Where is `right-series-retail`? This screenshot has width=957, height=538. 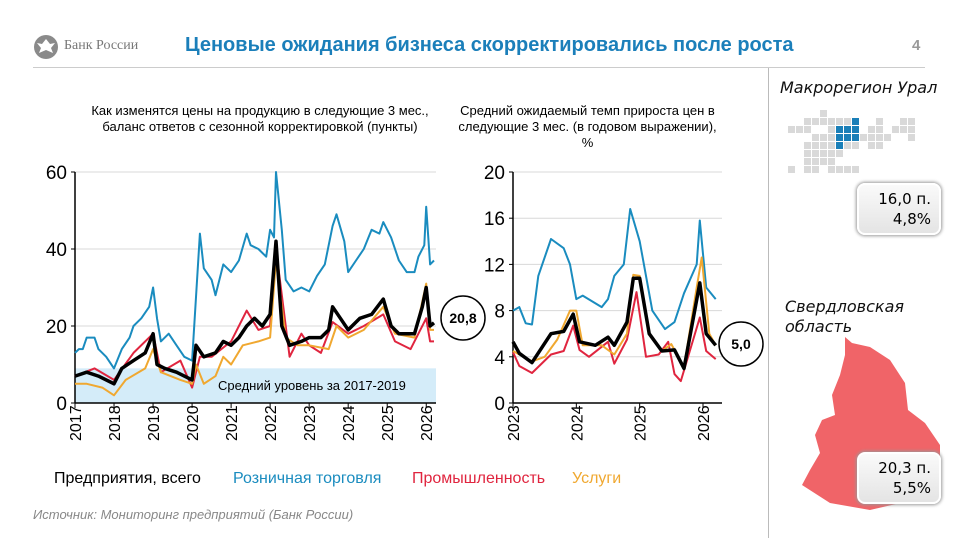
right-series-retail is located at coordinates (614, 269).